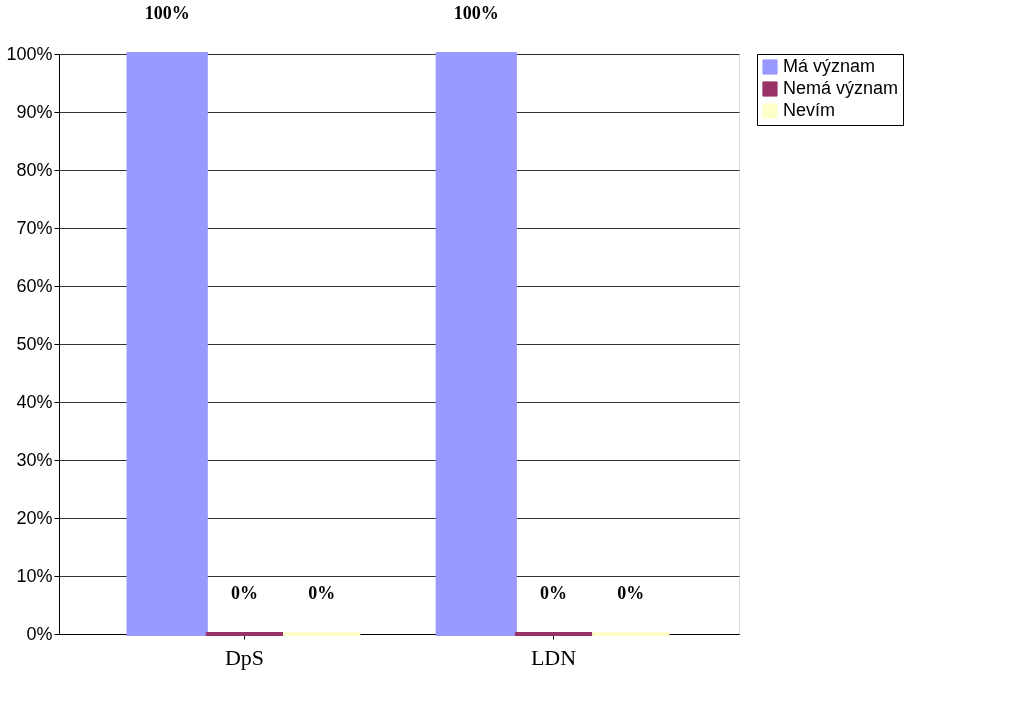 The width and height of the screenshot is (1026, 725). Describe the element at coordinates (29, 53) in the screenshot. I see `y-tick-label: 100%` at that location.